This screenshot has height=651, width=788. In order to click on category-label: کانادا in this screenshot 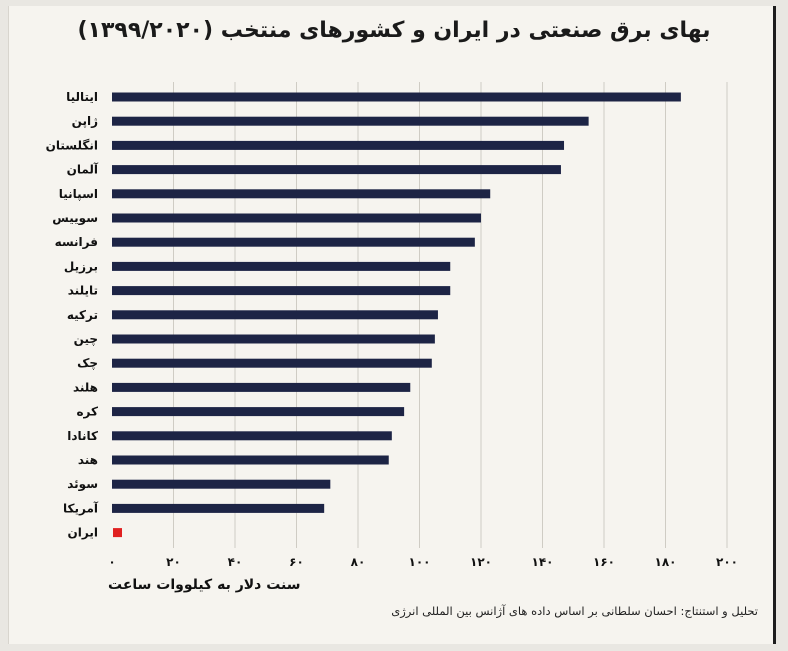, I will do `click(82, 436)`.